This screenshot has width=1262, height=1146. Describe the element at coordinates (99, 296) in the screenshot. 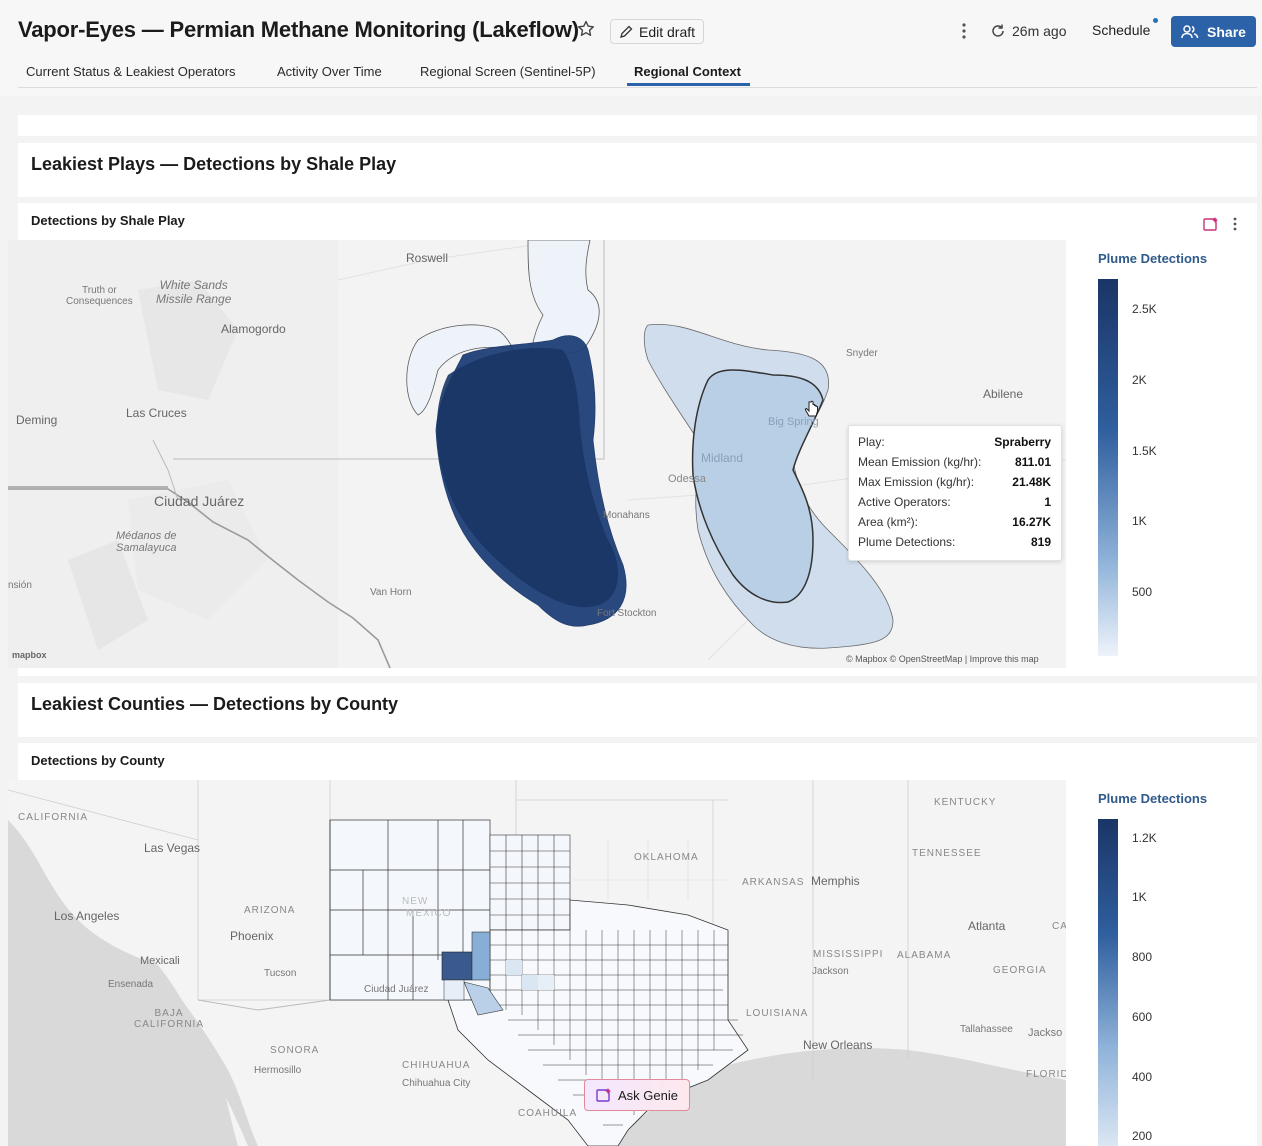

I see `label-truth-or-consequences: Truth or Consequences` at that location.